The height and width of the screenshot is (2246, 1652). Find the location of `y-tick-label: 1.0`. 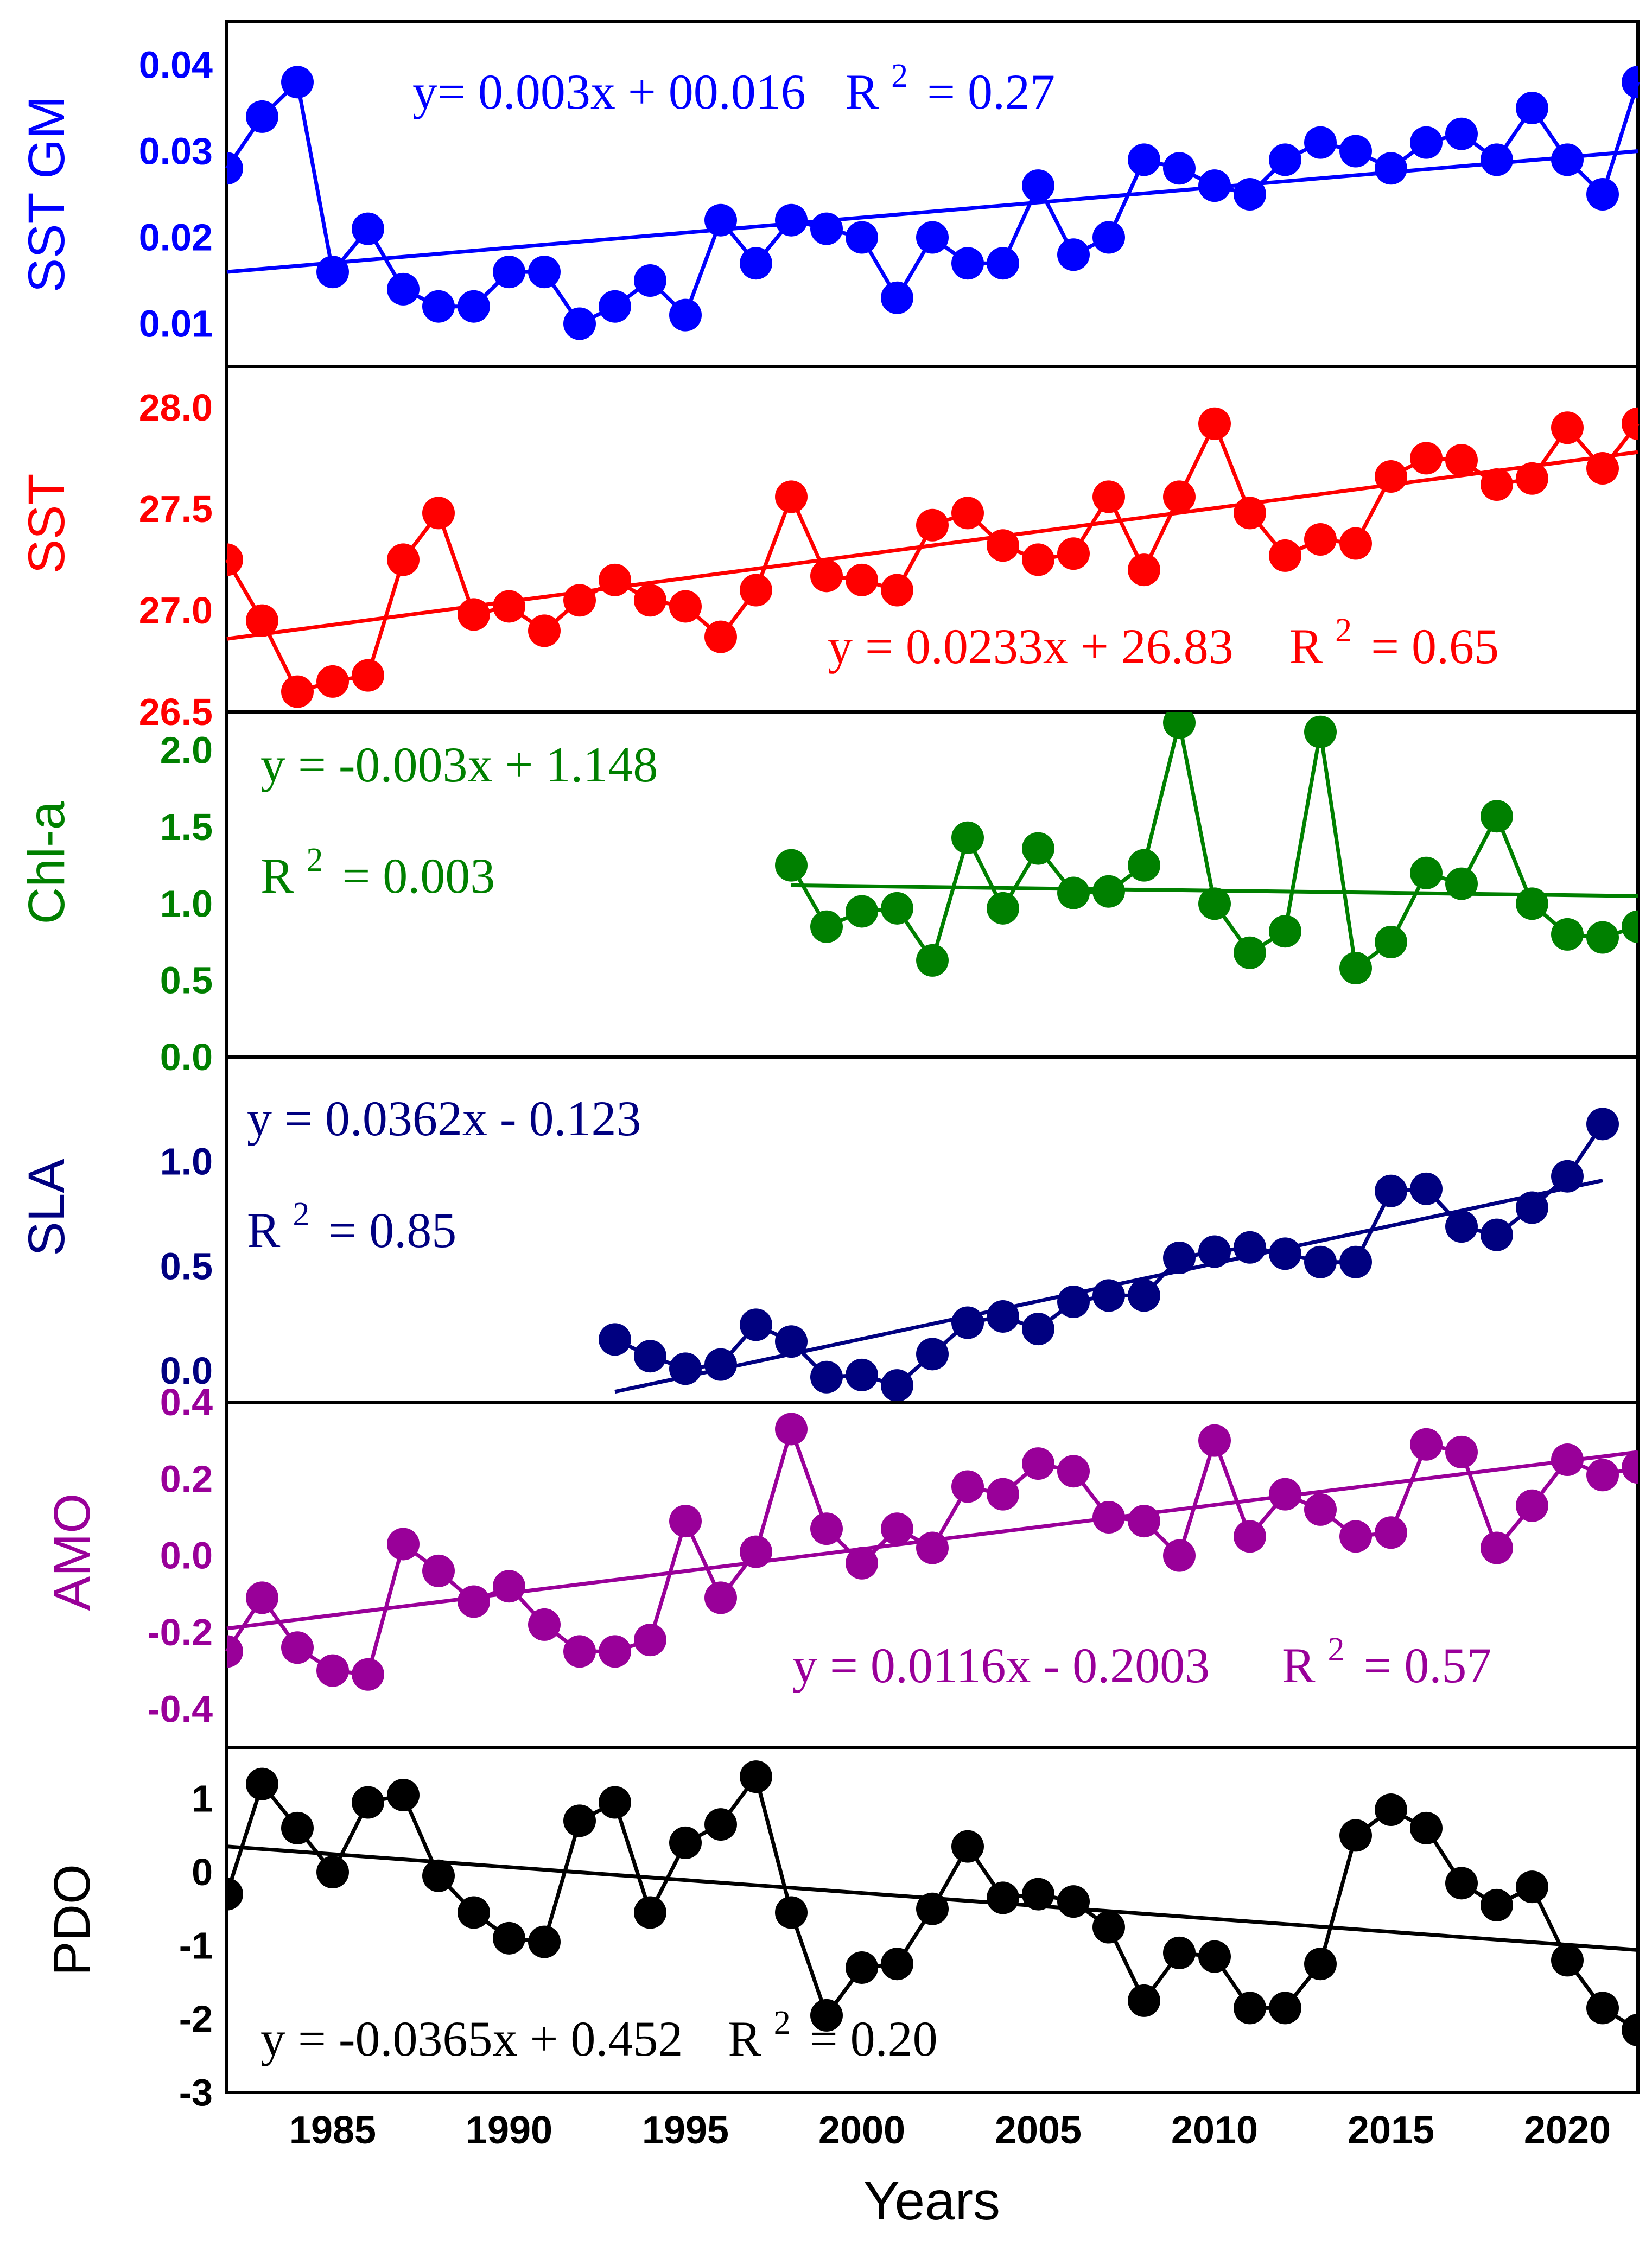

y-tick-label: 1.0 is located at coordinates (186, 903).